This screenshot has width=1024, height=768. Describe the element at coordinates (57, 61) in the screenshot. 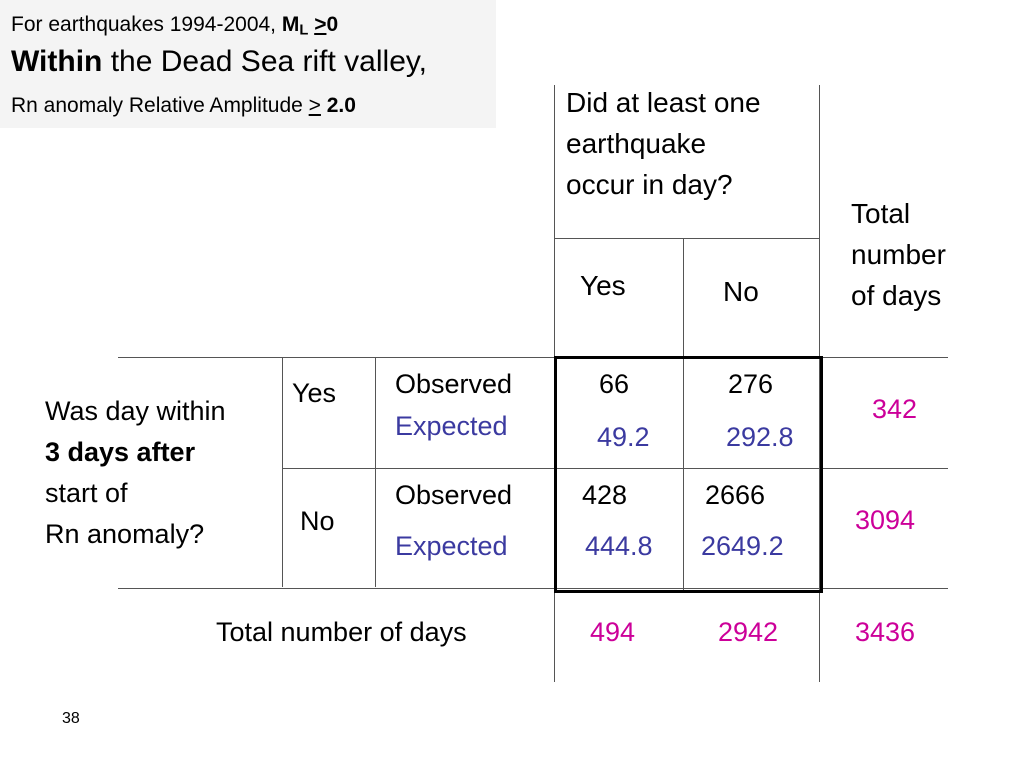

I see `header-line-2-bold: Within` at that location.